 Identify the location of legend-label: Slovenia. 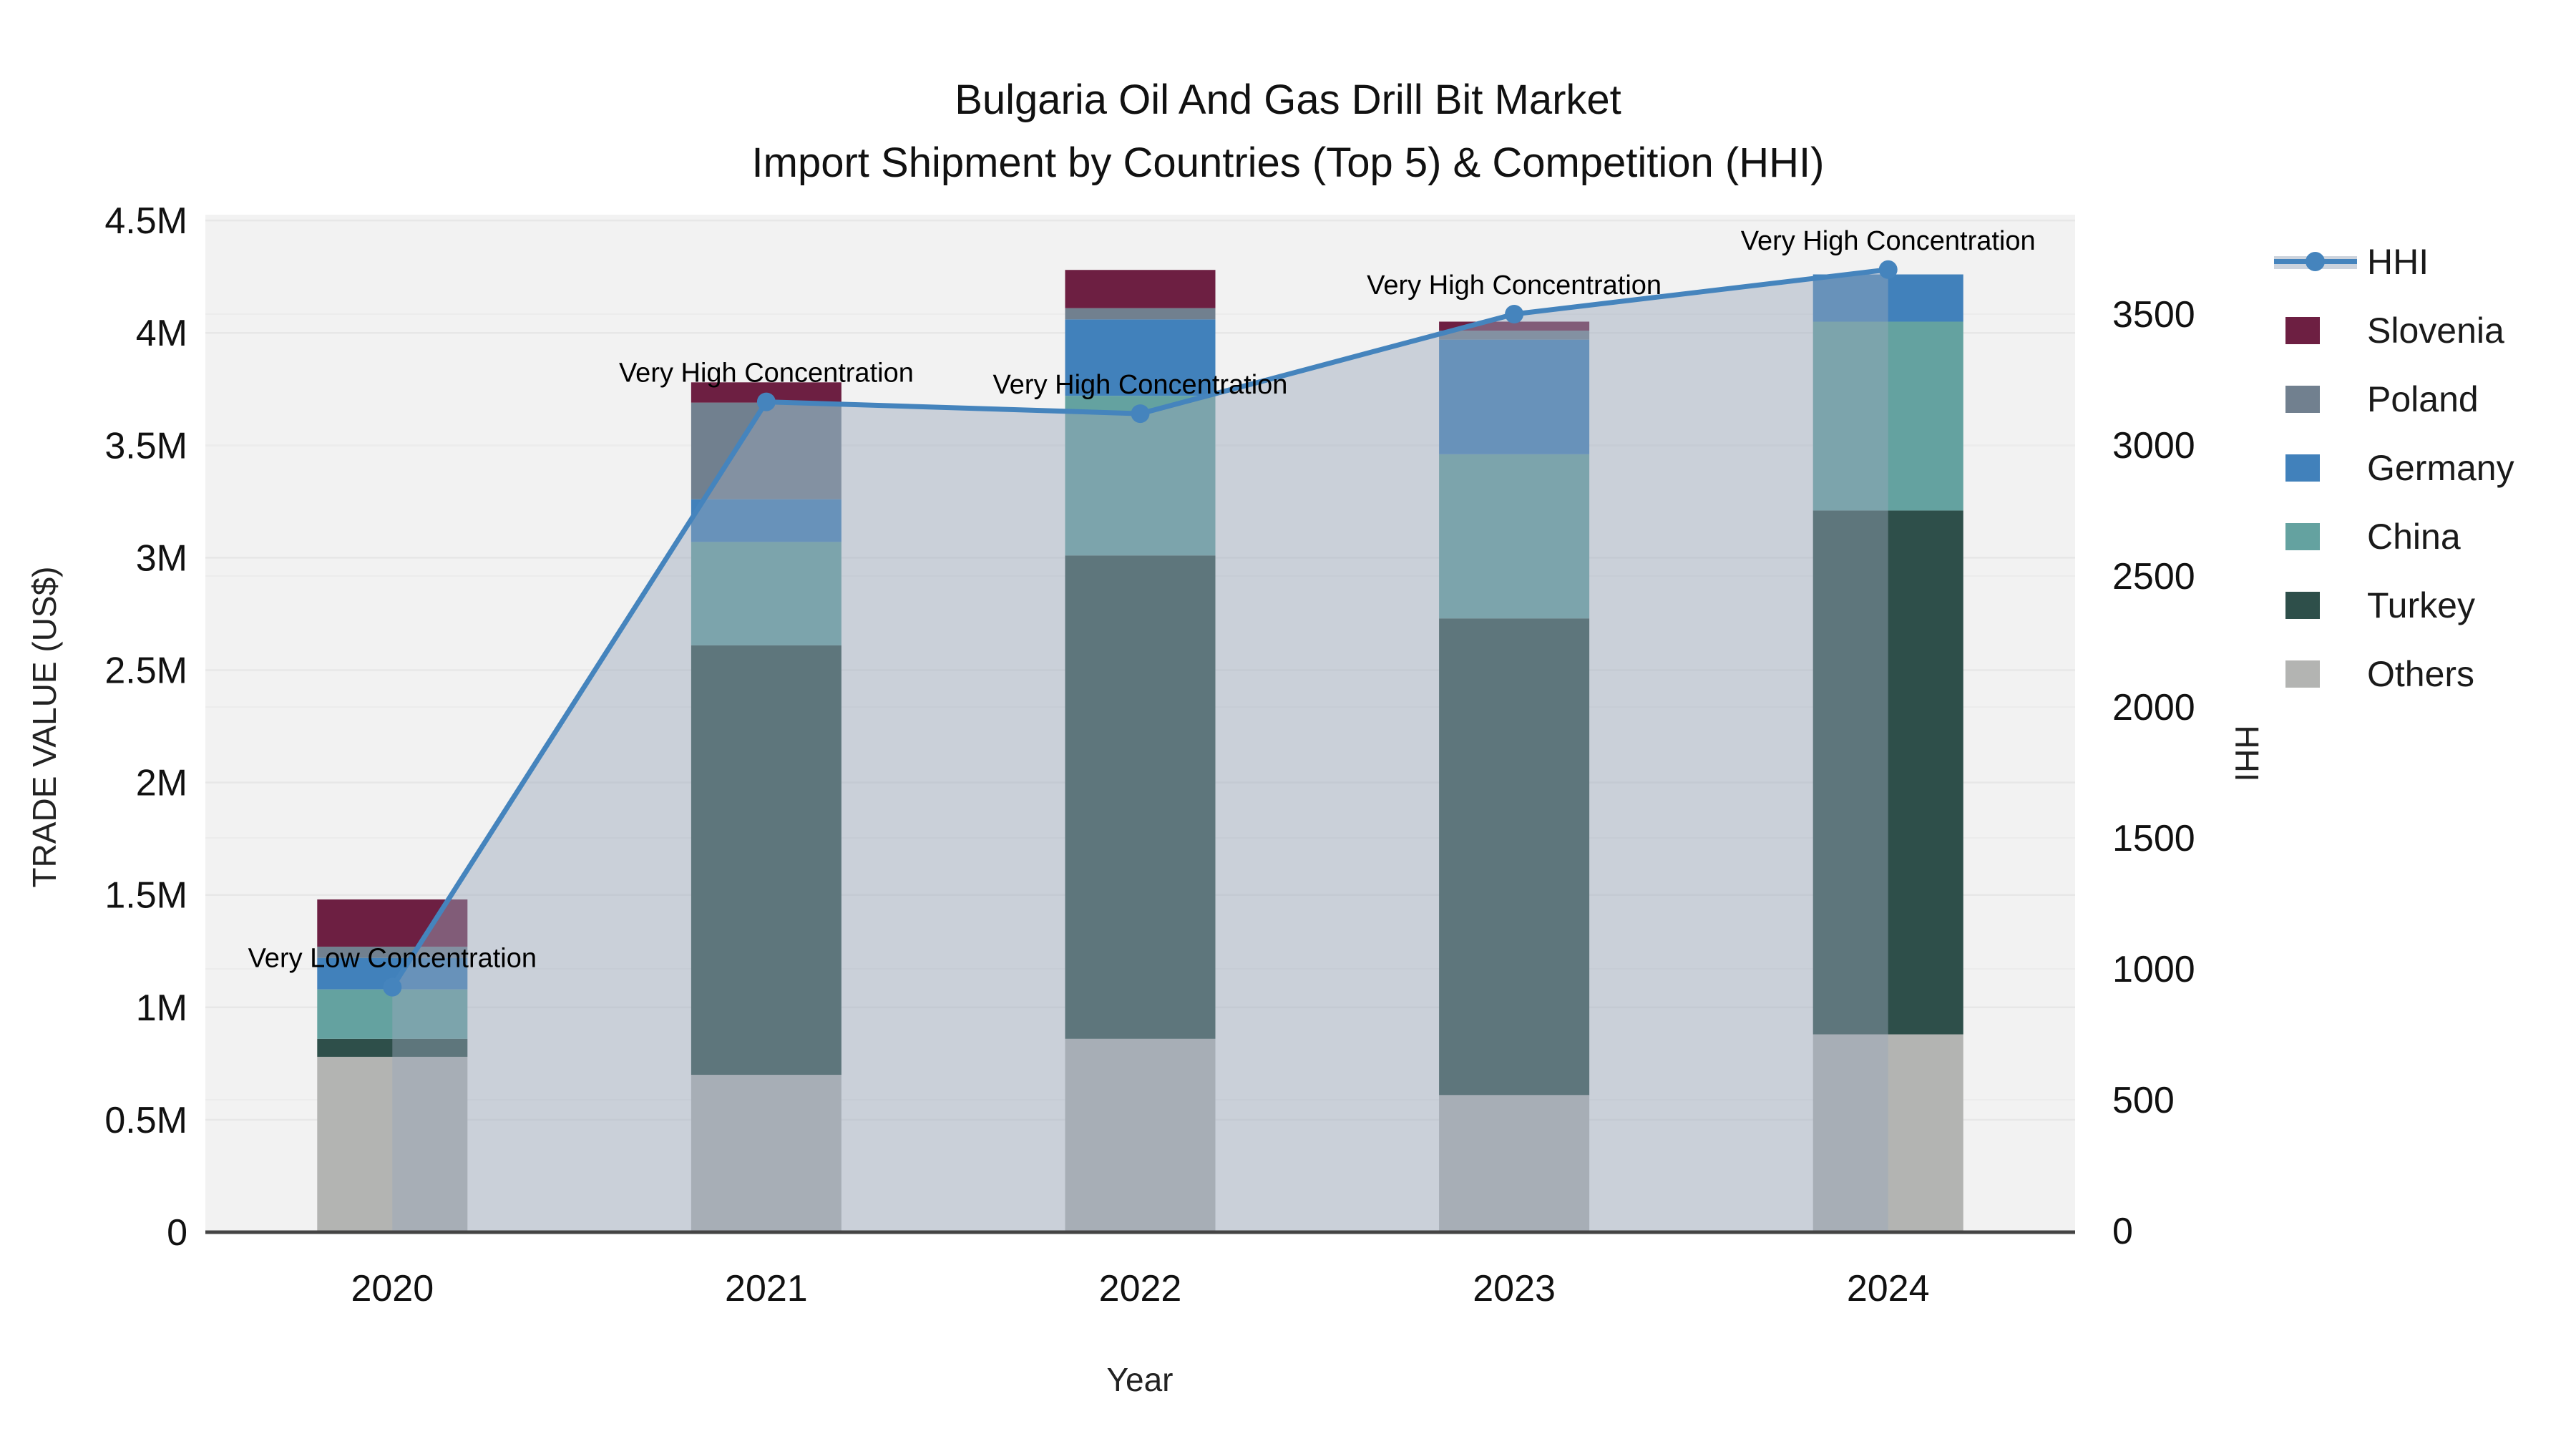
(2435, 331).